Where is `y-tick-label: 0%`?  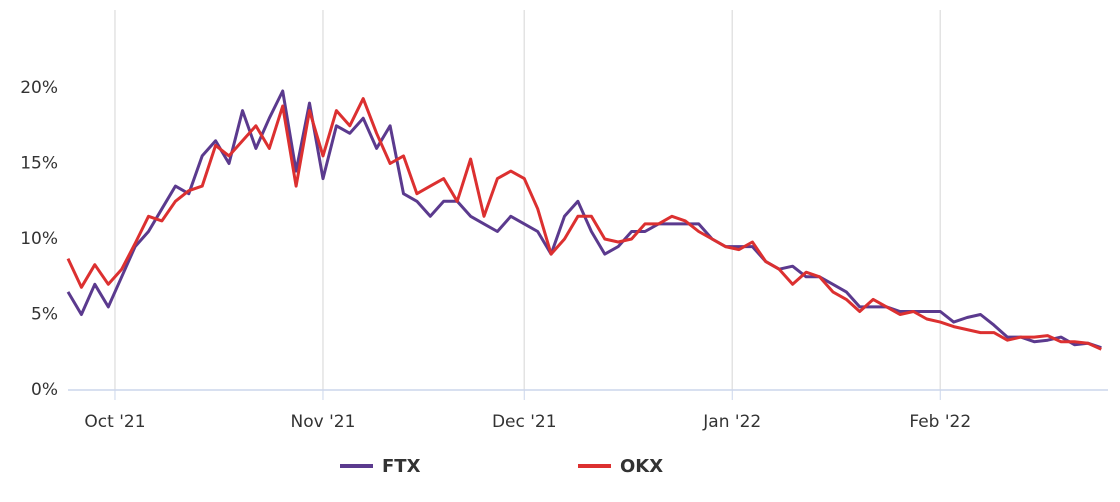 y-tick-label: 0% is located at coordinates (44, 390).